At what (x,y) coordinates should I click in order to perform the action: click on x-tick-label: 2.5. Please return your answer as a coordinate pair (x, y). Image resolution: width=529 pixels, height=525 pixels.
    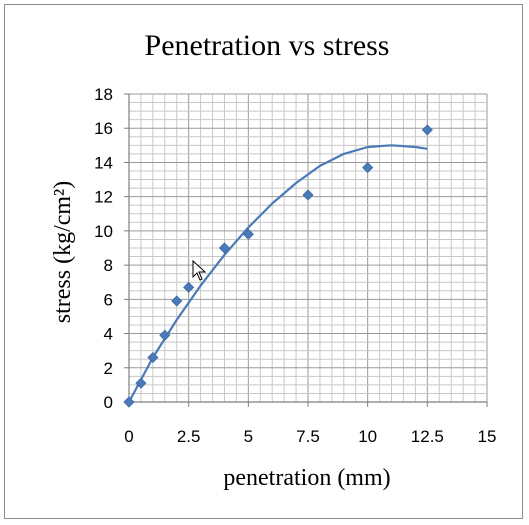
    Looking at the image, I should click on (189, 436).